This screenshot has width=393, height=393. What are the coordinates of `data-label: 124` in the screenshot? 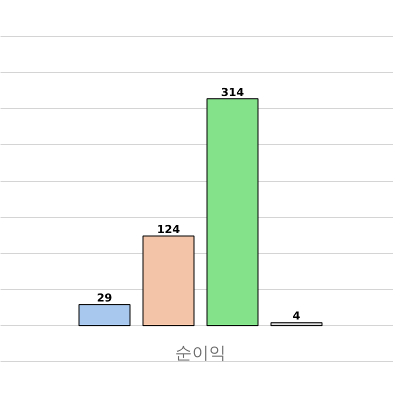 It's located at (168, 229).